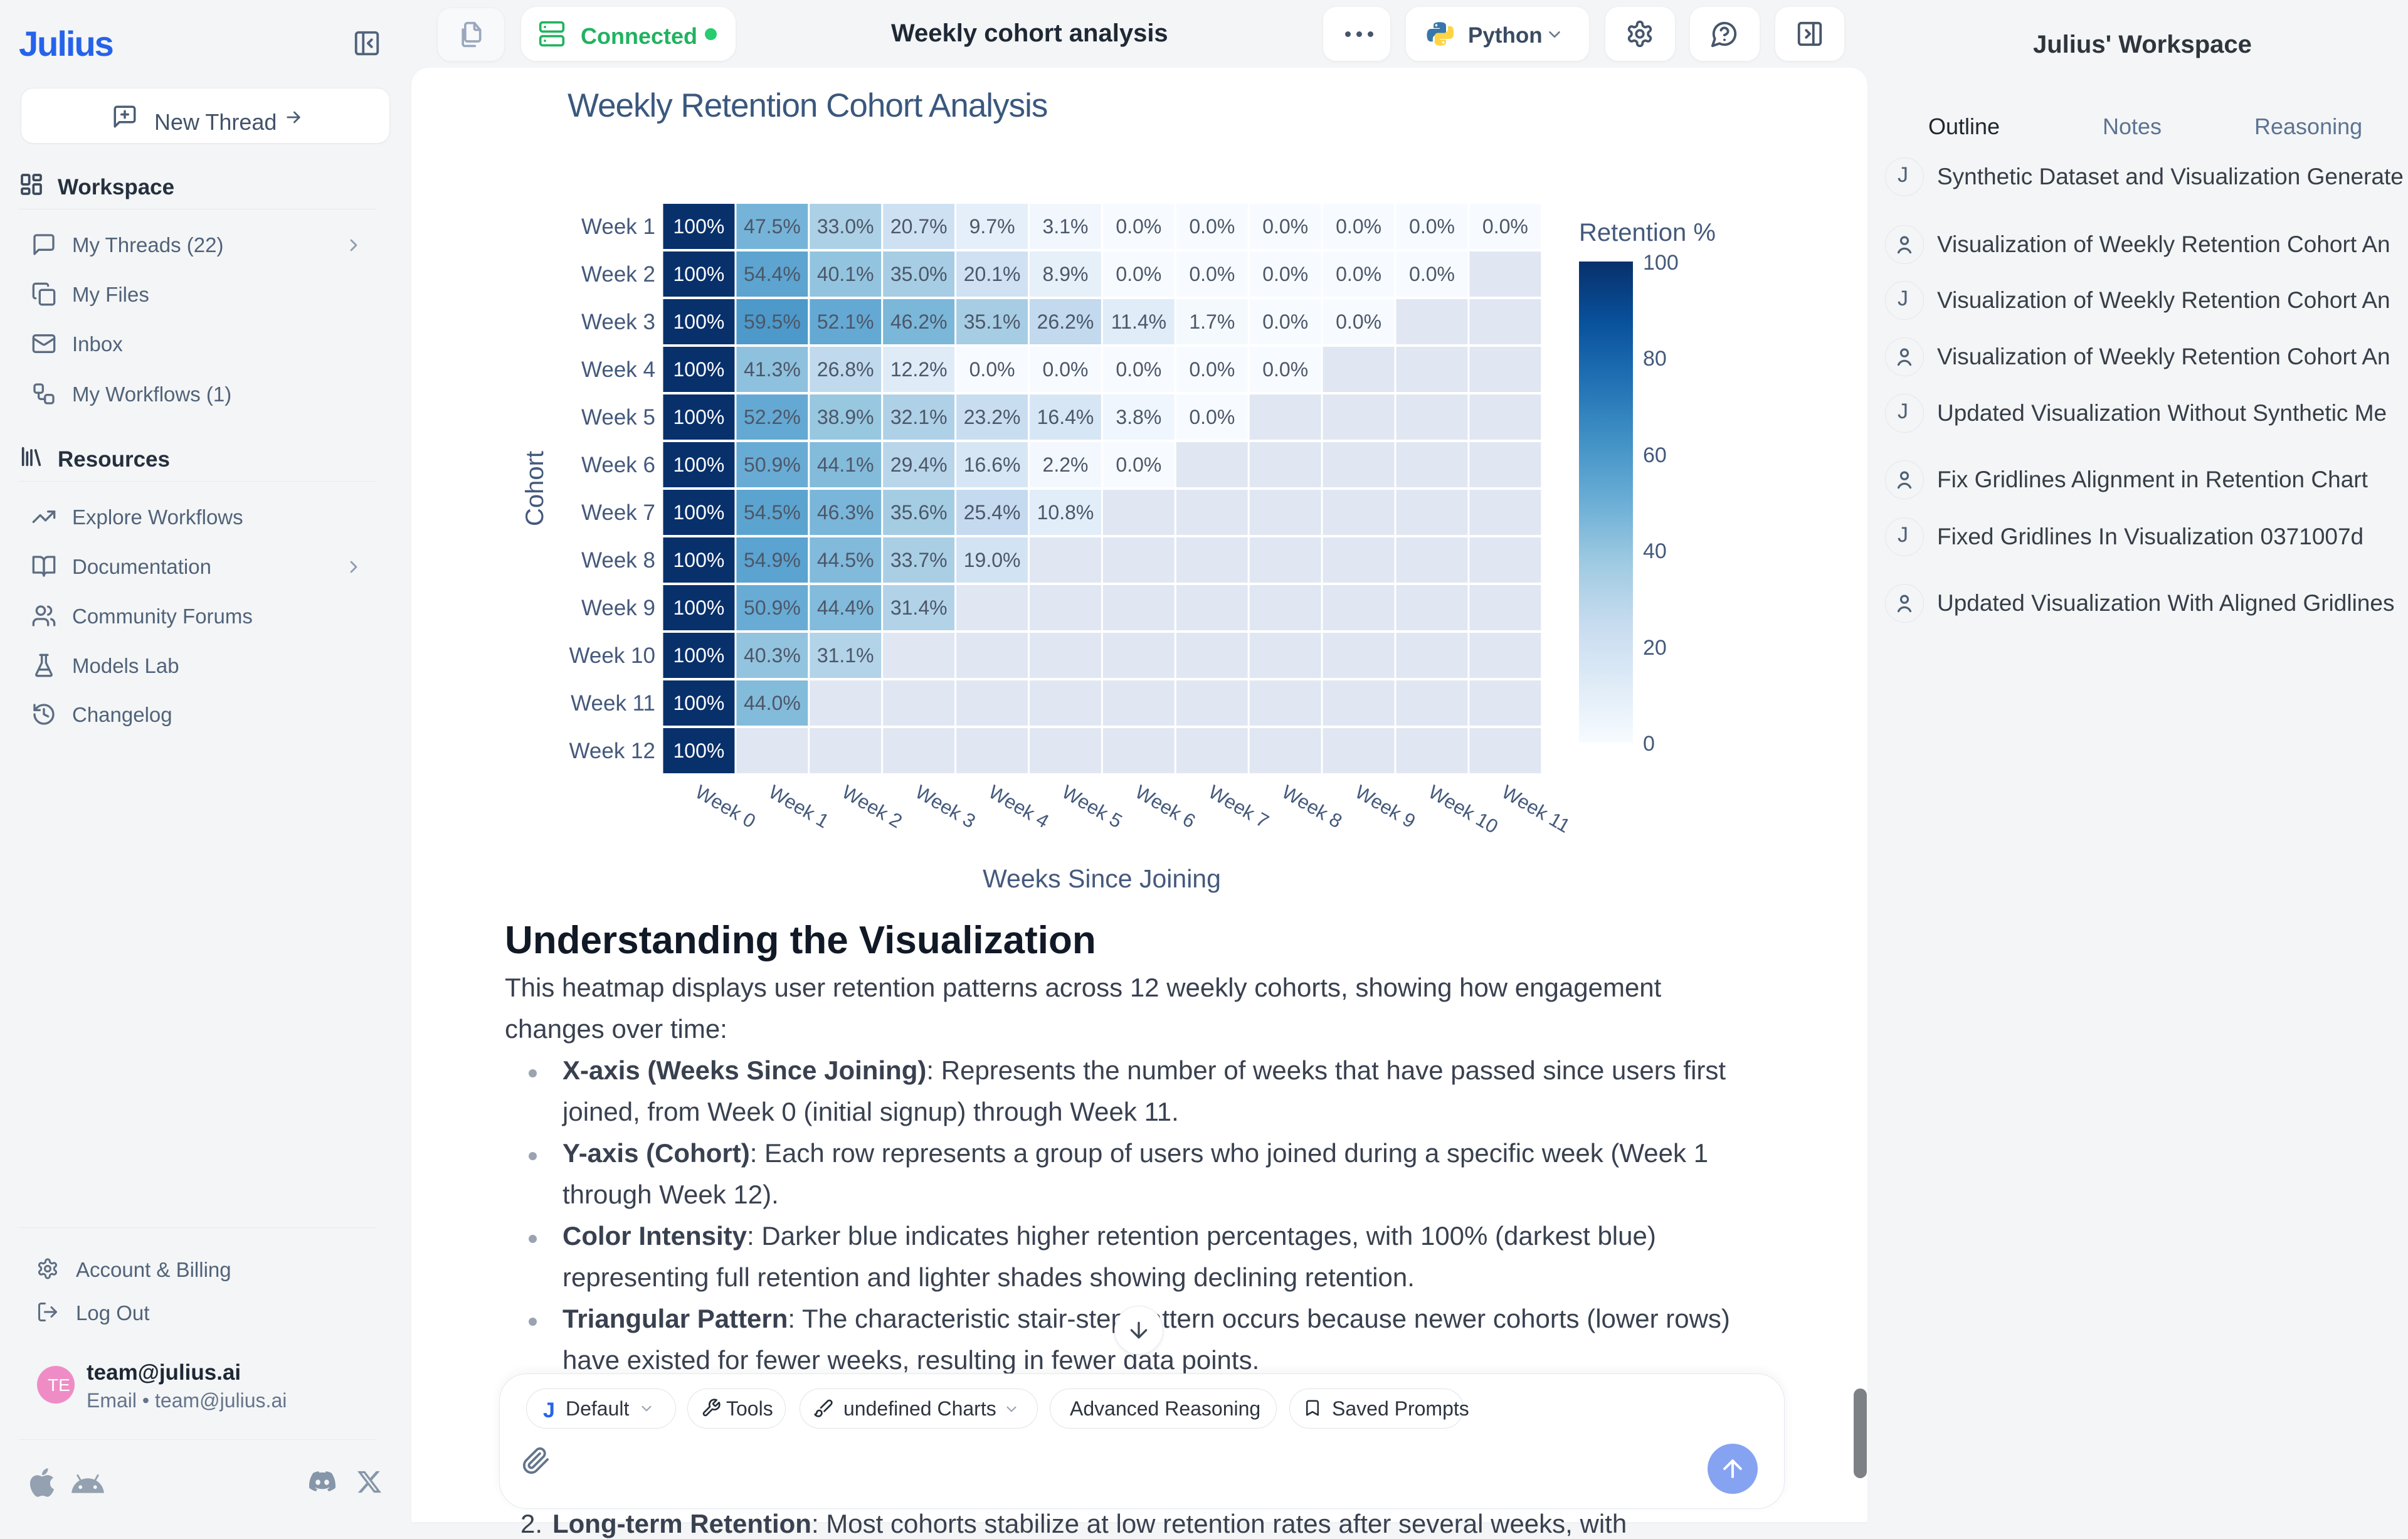 Image resolution: width=2408 pixels, height=1539 pixels. Describe the element at coordinates (992, 512) in the screenshot. I see `svg-text: 25.4%` at that location.